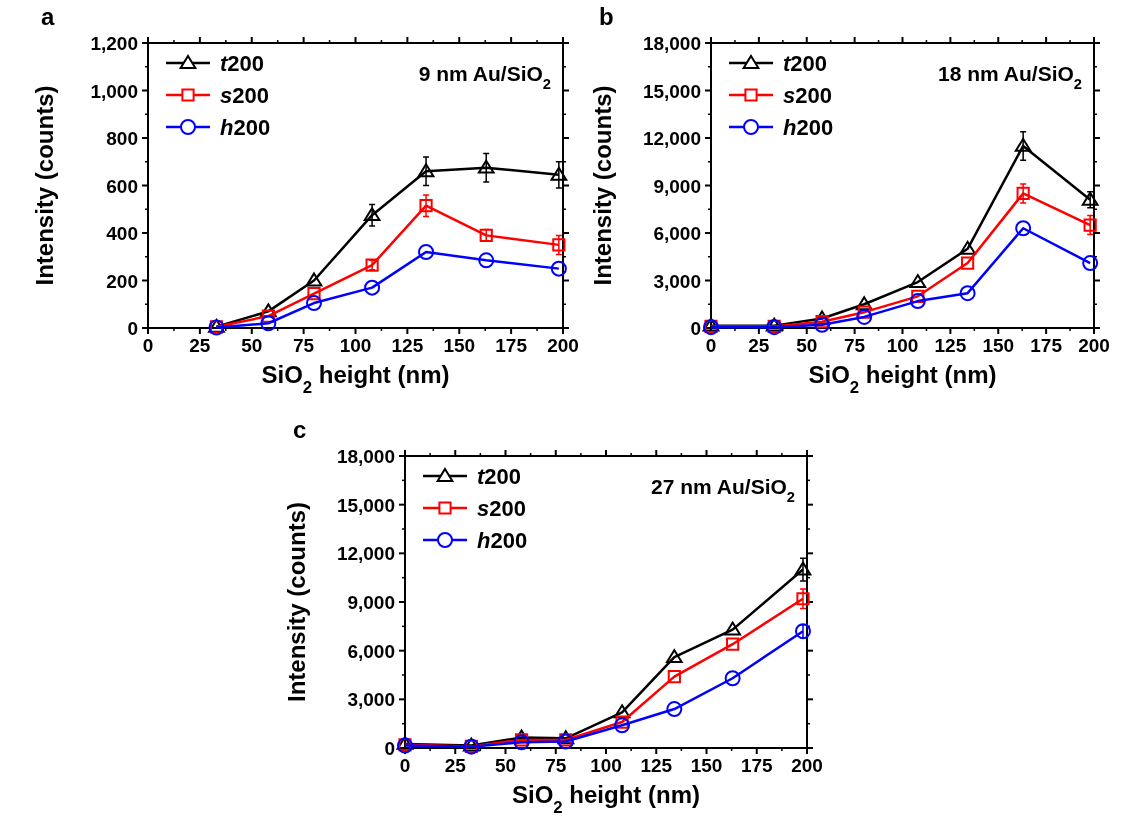 The image size is (1133, 817). I want to click on y-tick-label: 200, so click(122, 281).